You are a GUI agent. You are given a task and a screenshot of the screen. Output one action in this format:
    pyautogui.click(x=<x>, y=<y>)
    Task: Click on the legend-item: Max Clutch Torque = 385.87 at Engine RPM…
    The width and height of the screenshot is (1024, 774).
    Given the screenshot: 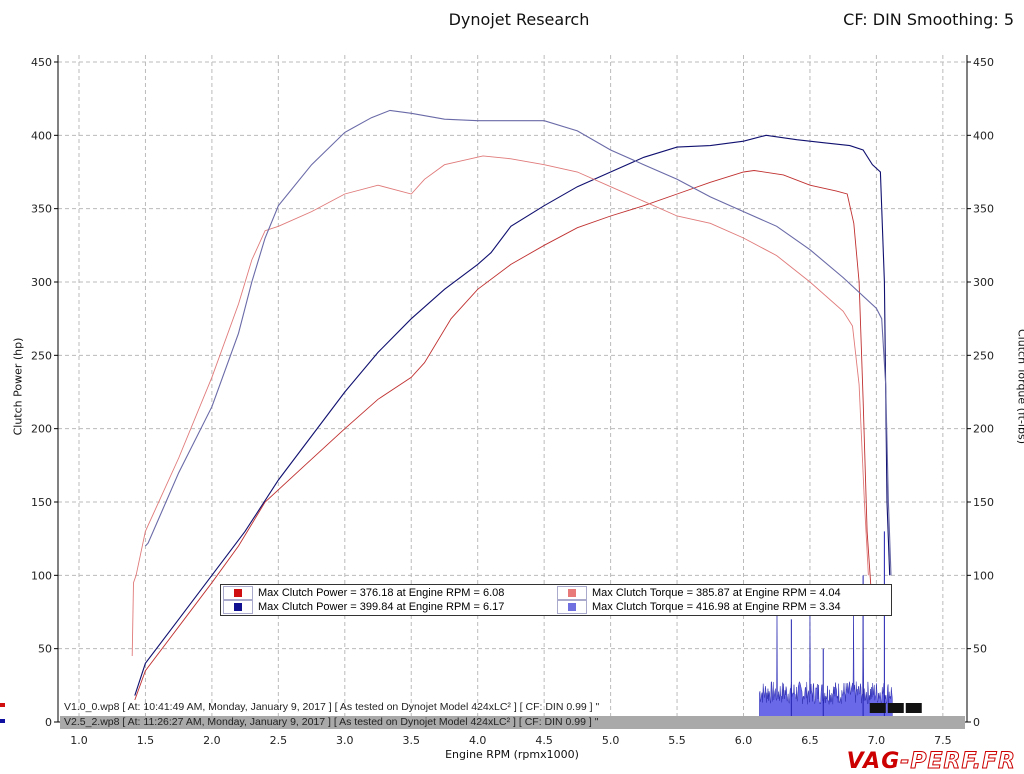 What is the action you would take?
    pyautogui.click(x=699, y=593)
    